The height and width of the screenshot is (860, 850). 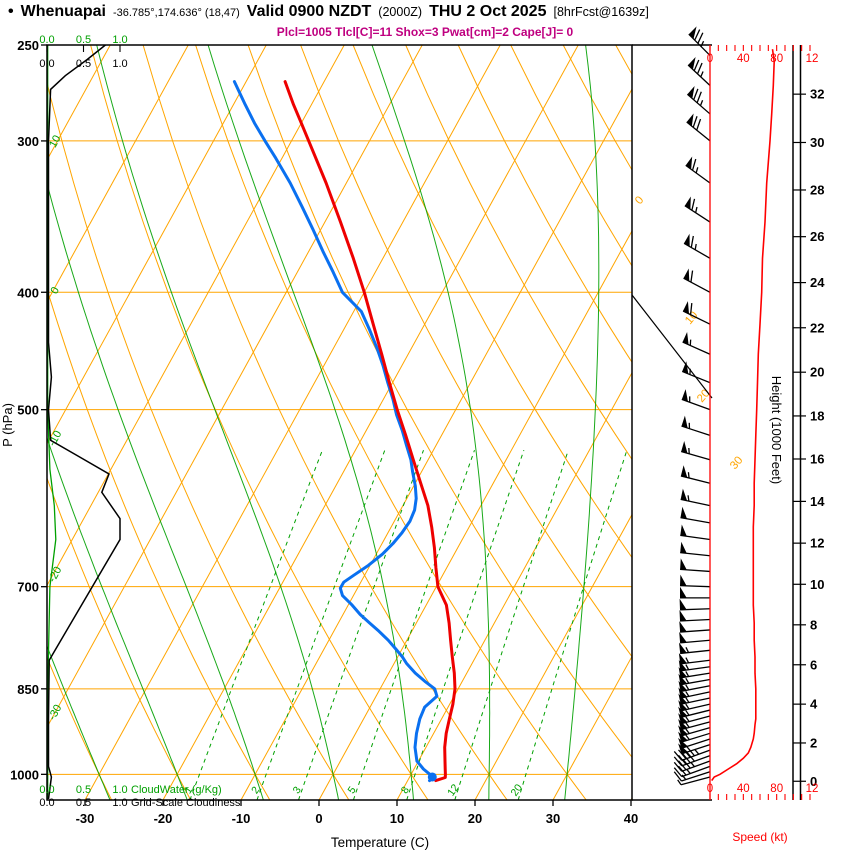 What do you see at coordinates (710, 59) in the screenshot?
I see `speed-tick-label-top: 0` at bounding box center [710, 59].